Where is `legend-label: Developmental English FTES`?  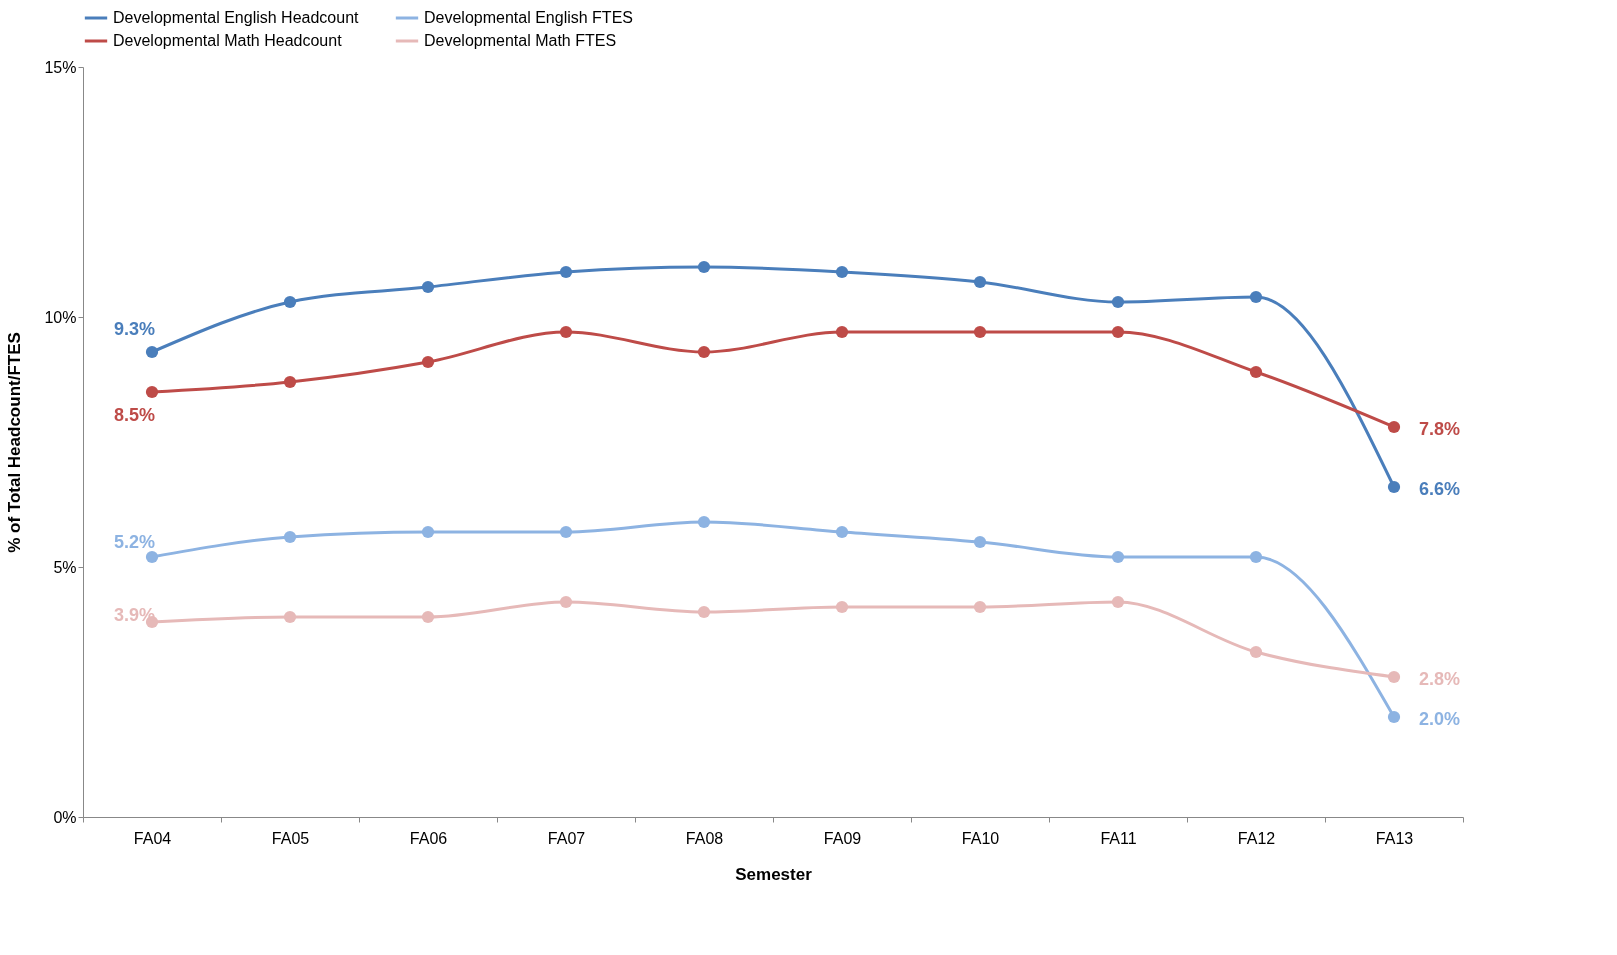
legend-label: Developmental English FTES is located at coordinates (528, 17).